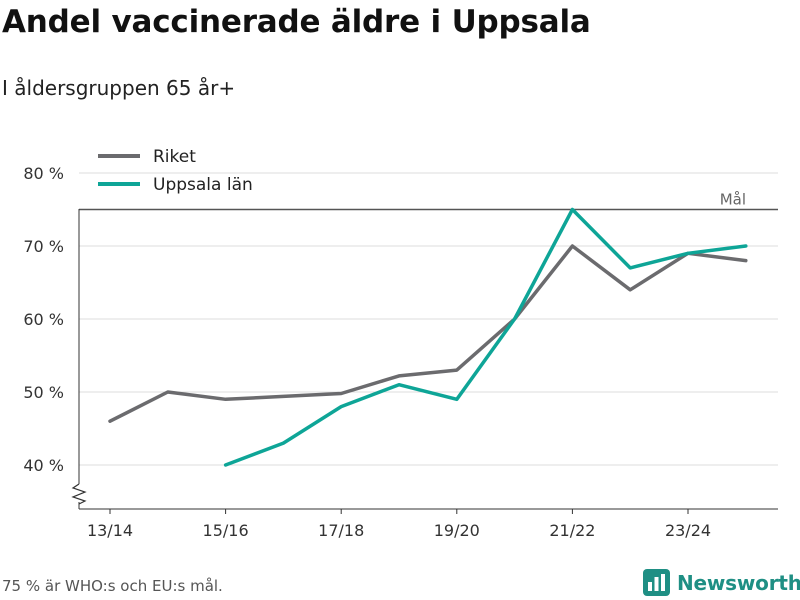 This screenshot has width=800, height=600. I want to click on y-tick-label-60: 60 %, so click(43, 319).